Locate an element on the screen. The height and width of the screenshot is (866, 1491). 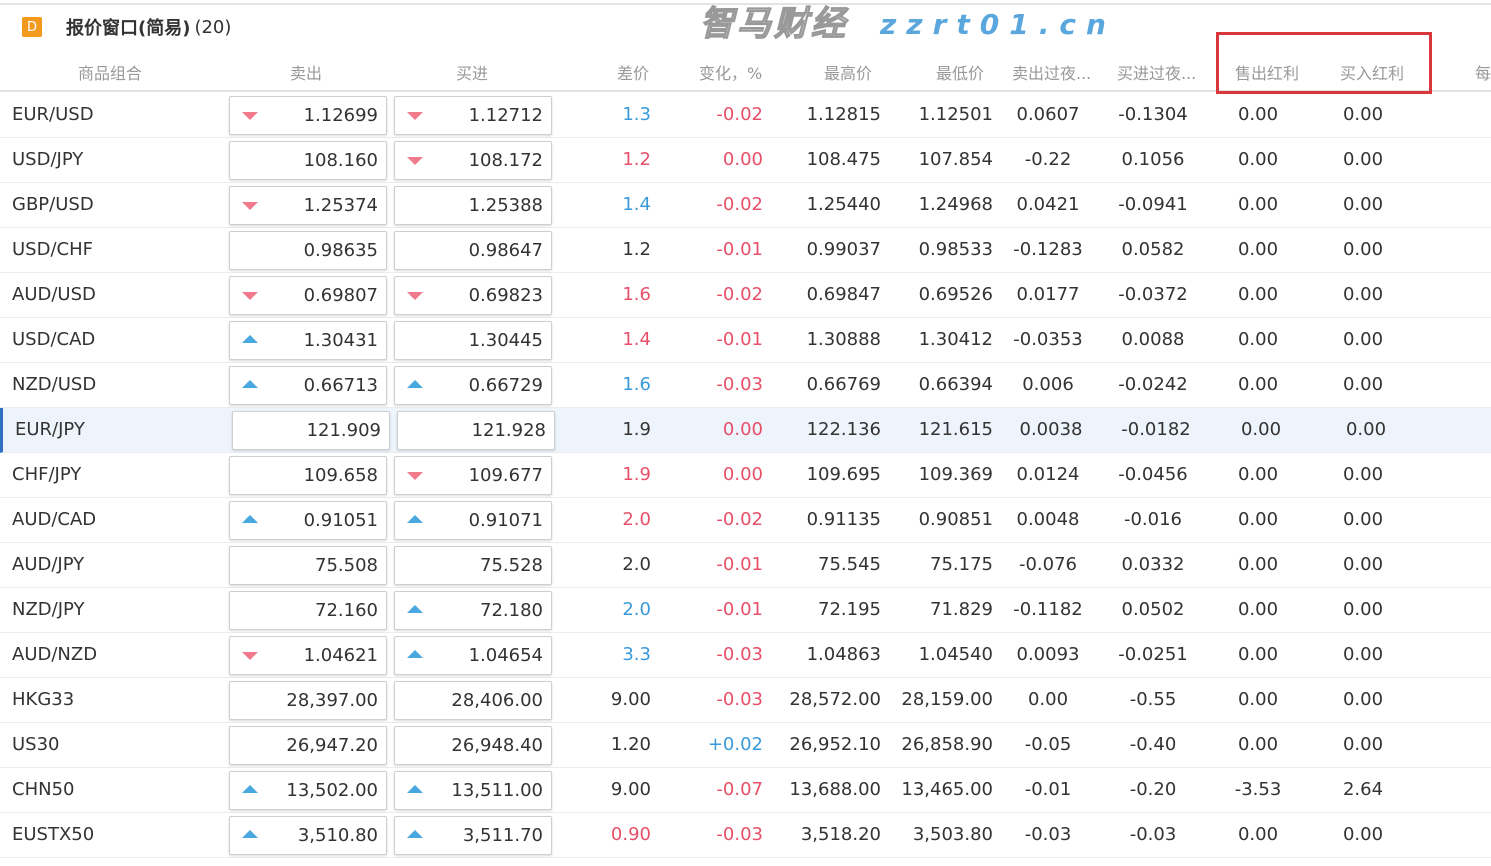
buy-overnight: 0.0502 is located at coordinates (1153, 609).